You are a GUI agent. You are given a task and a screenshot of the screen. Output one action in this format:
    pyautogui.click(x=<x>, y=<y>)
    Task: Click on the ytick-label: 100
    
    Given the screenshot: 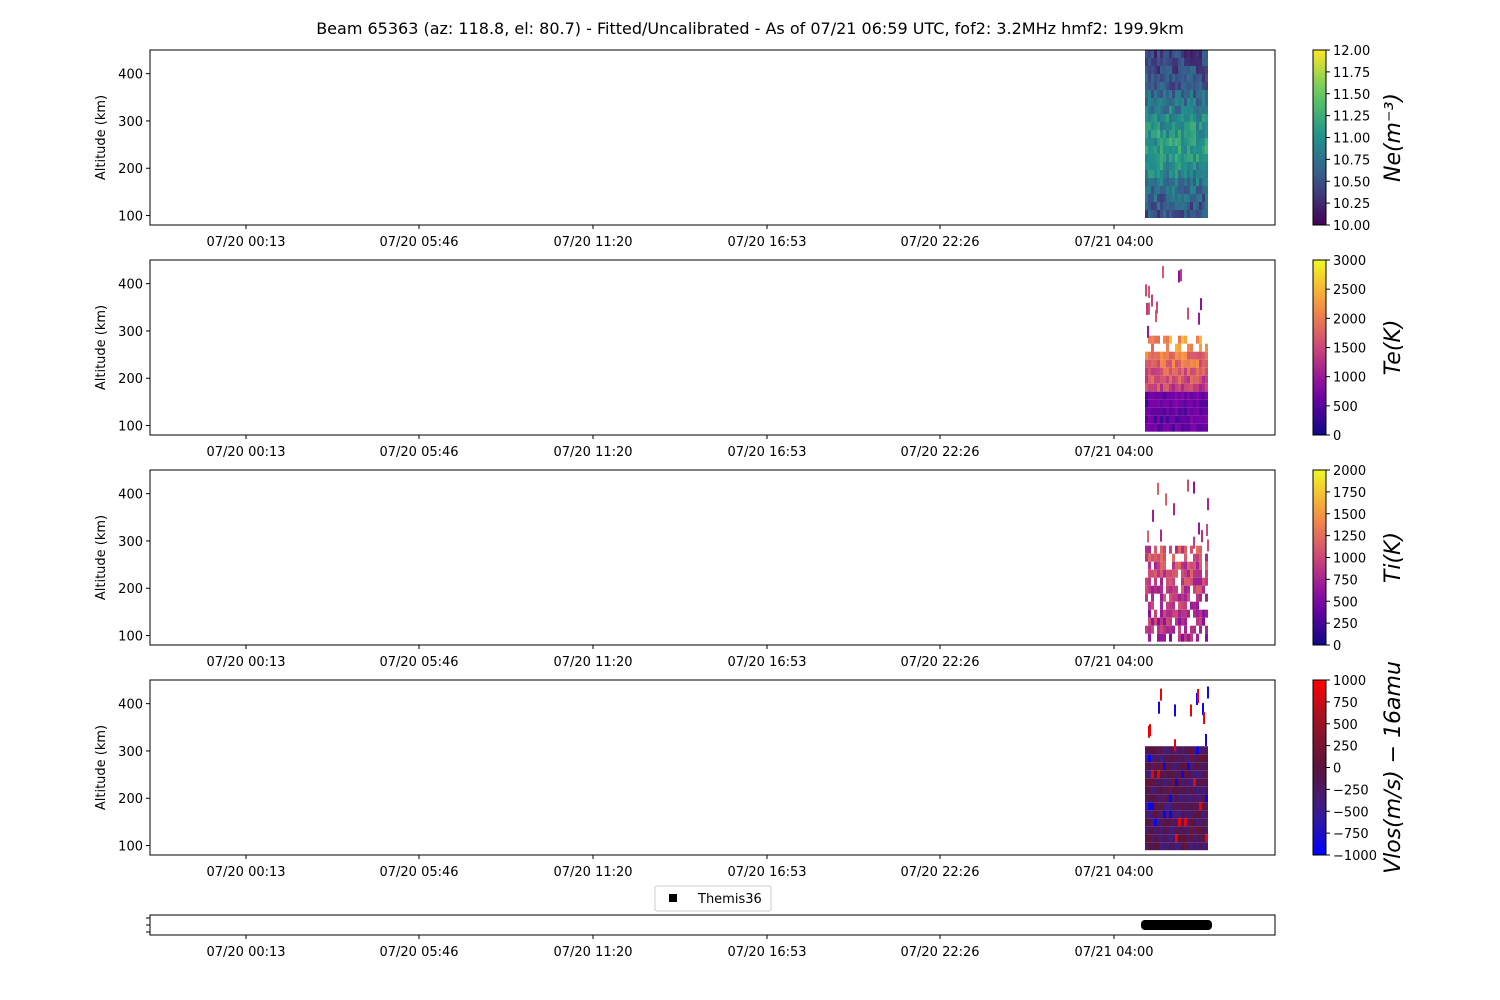 What is the action you would take?
    pyautogui.click(x=130, y=637)
    